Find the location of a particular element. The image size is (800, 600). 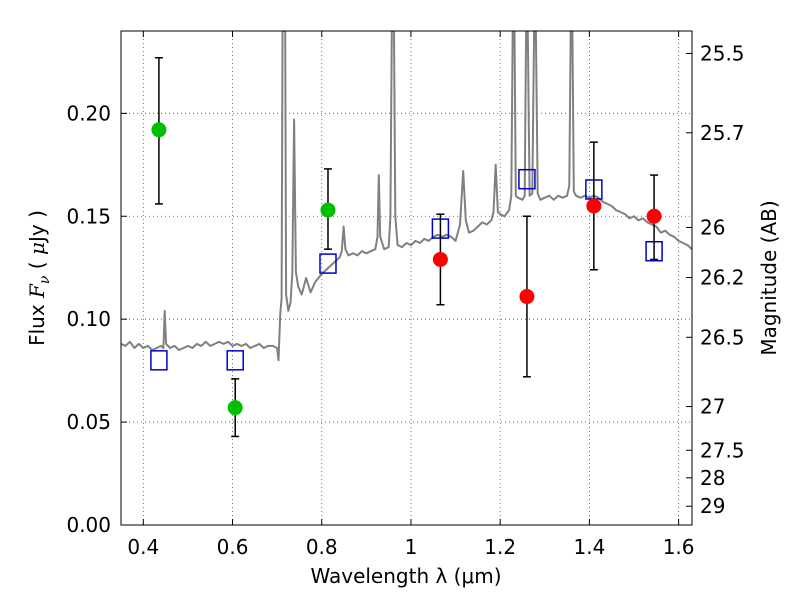

x-tick-label: 0.8 is located at coordinates (322, 547).